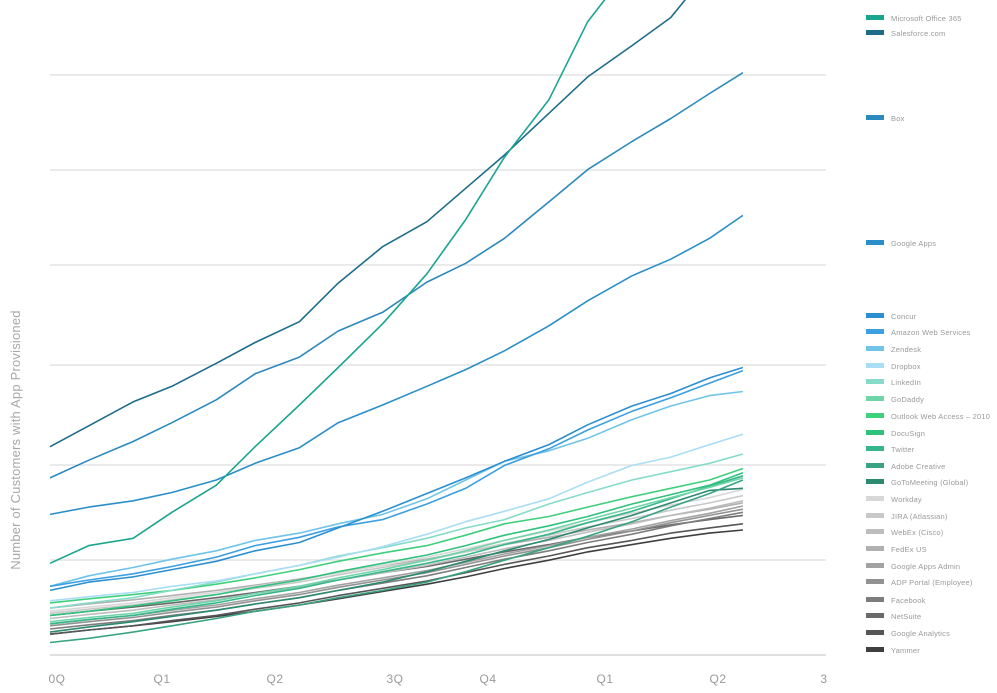 Image resolution: width=997 pixels, height=693 pixels. I want to click on legend-item: Facebook, so click(896, 600).